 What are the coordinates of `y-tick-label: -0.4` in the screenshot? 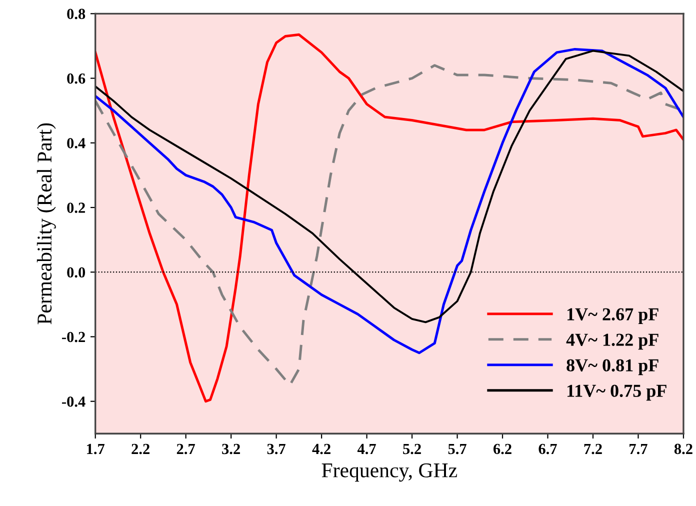 It's located at (74, 401).